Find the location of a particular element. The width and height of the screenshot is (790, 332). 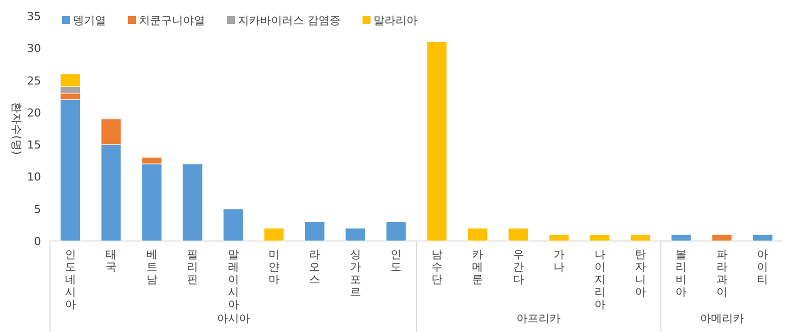

y-axis-title: 환자수(명) is located at coordinates (16, 128).